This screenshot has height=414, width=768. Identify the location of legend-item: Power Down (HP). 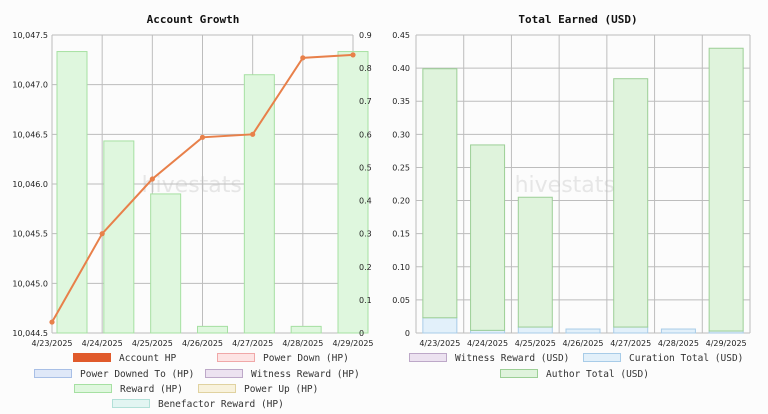
(283, 358).